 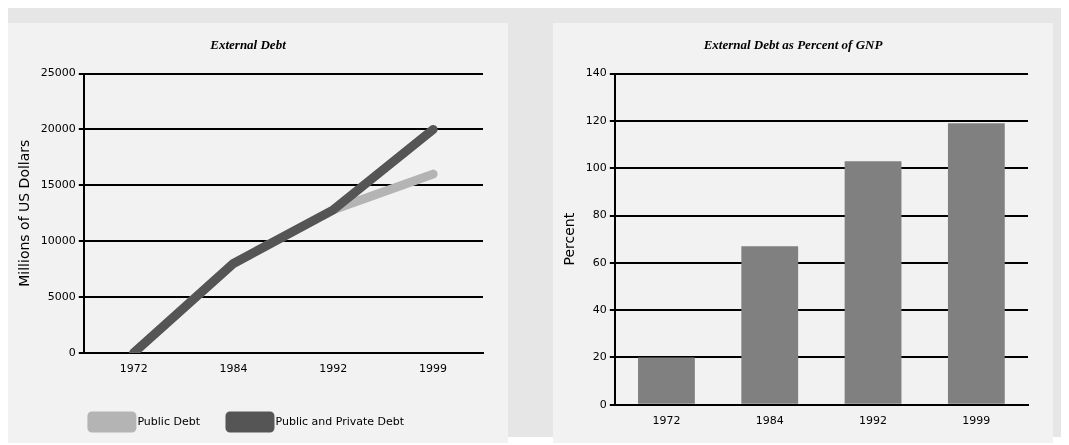 What do you see at coordinates (58, 185) in the screenshot?
I see `y-tick-label: 15000` at bounding box center [58, 185].